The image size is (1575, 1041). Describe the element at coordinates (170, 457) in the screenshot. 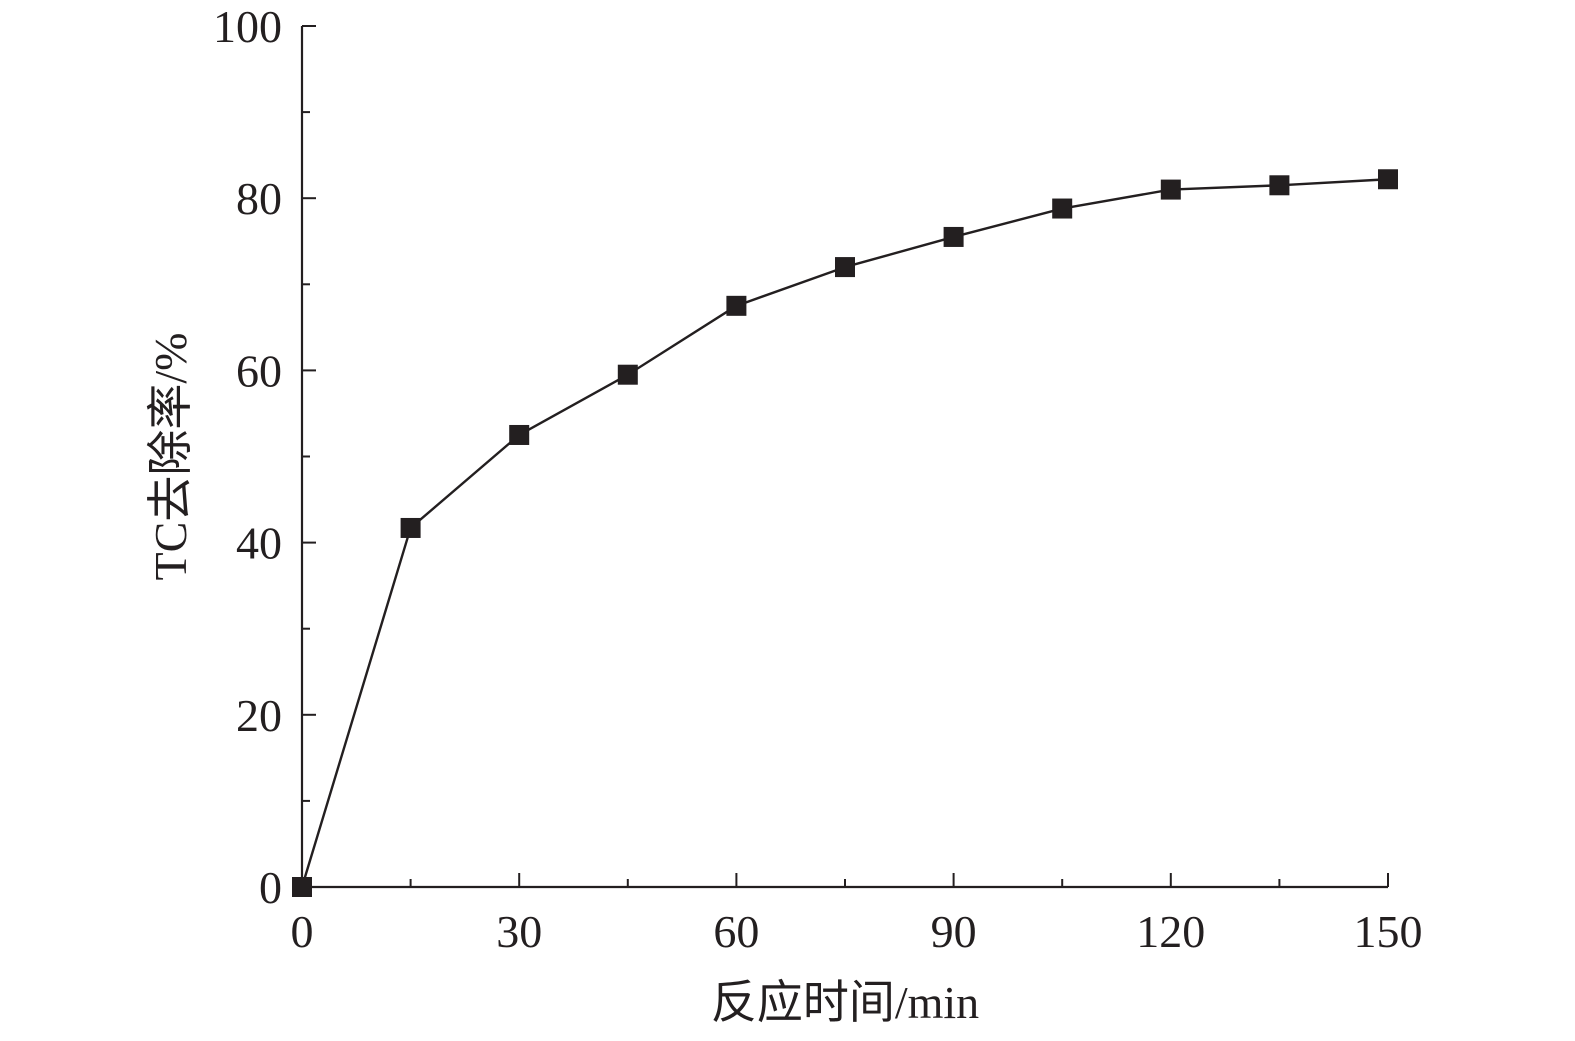

I see `y-axis-title: TC去除率/%` at that location.